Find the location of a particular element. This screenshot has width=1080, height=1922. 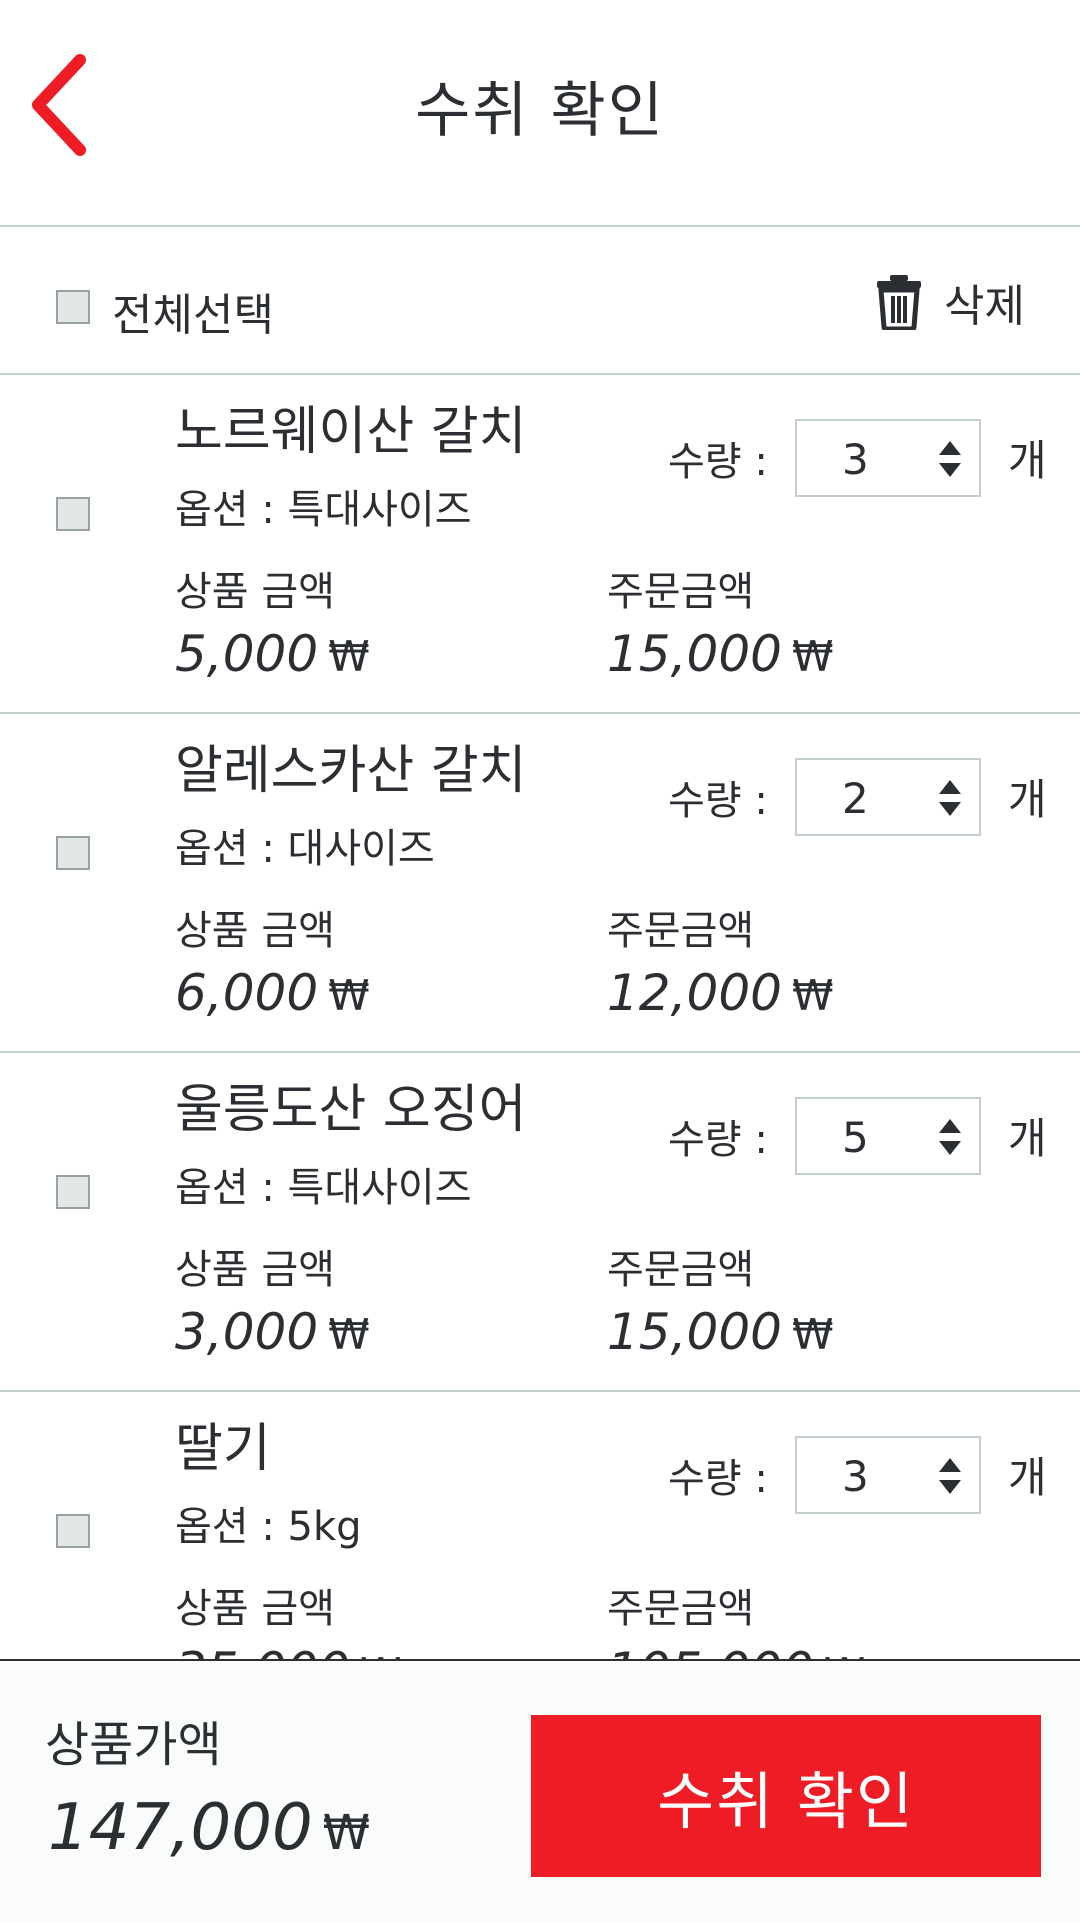

qty-value: 2 is located at coordinates (855, 798).